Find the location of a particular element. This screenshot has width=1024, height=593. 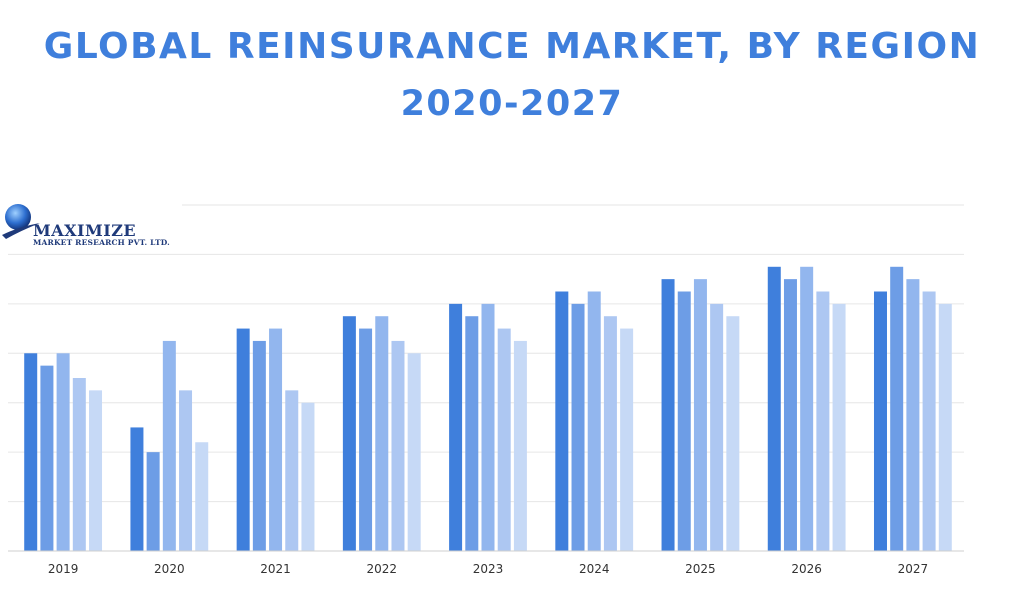

x-tick-label: 2020 is located at coordinates (169, 569).